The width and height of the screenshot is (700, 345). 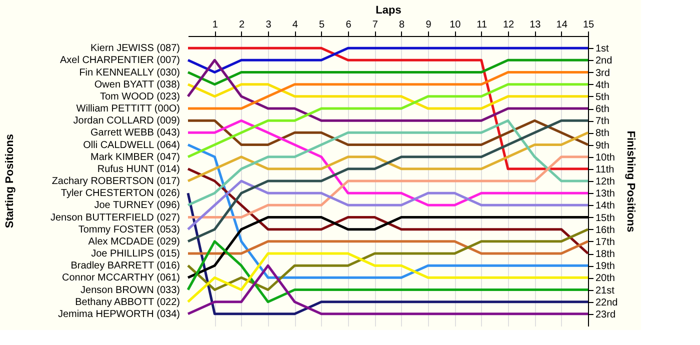 I want to click on x-tick-label: 10, so click(x=456, y=25).